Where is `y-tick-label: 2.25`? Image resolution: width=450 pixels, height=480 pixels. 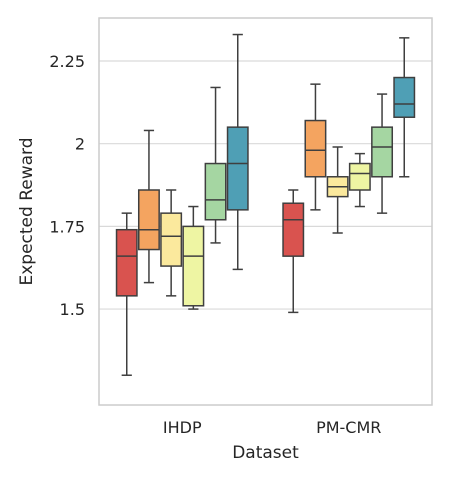
y-tick-label: 2.25 is located at coordinates (67, 61).